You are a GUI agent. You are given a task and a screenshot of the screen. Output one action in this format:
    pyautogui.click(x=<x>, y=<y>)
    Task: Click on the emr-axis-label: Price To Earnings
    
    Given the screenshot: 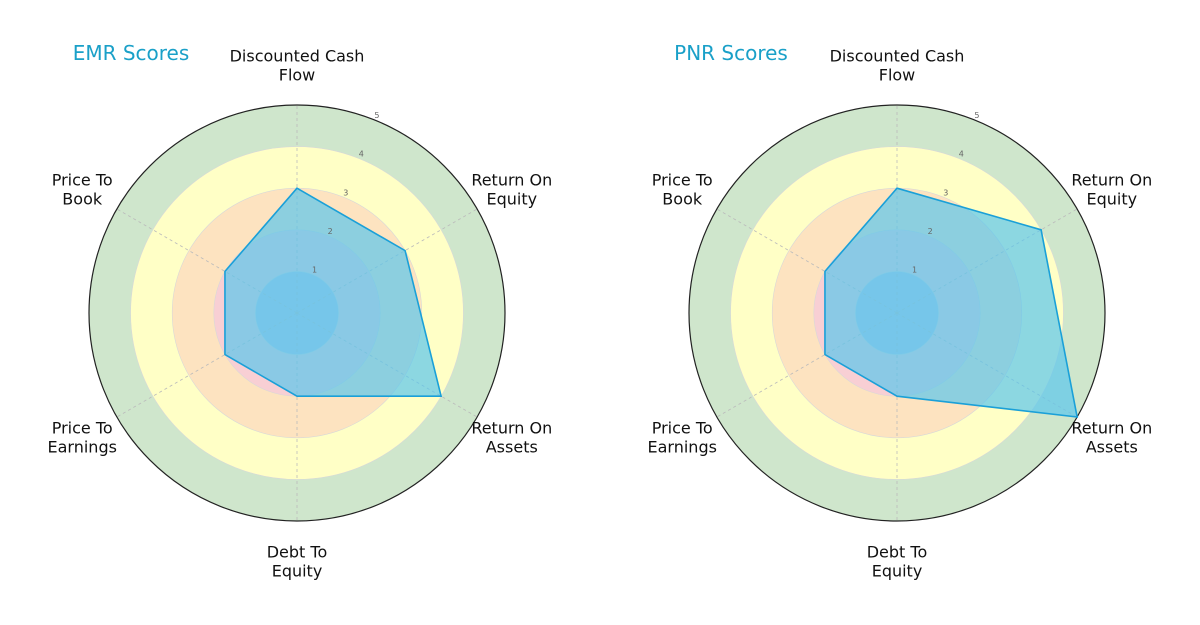 What is the action you would take?
    pyautogui.click(x=82, y=438)
    